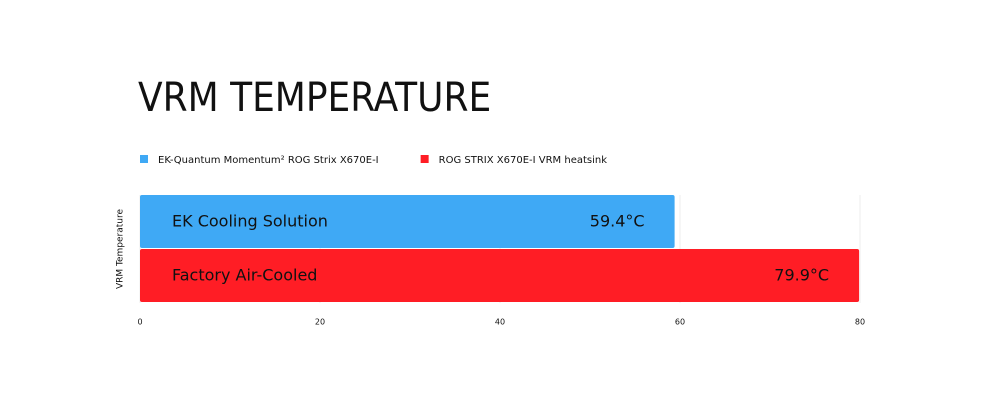  Describe the element at coordinates (250, 221) in the screenshot. I see `bar-label: EK Cooling Solution` at that location.